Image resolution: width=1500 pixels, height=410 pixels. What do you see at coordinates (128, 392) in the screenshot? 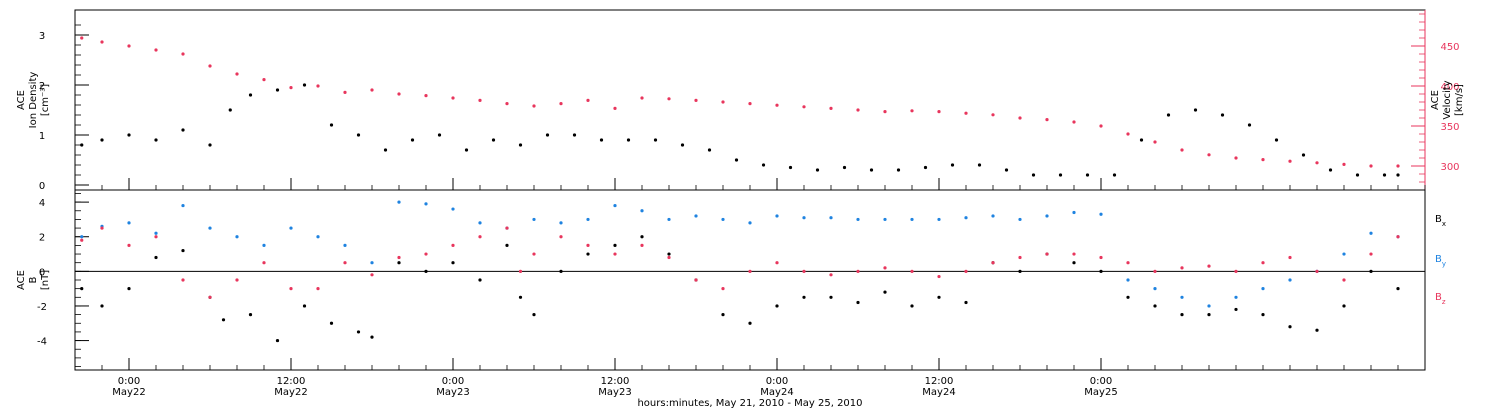
I see `x-tick-date: May22` at bounding box center [128, 392].